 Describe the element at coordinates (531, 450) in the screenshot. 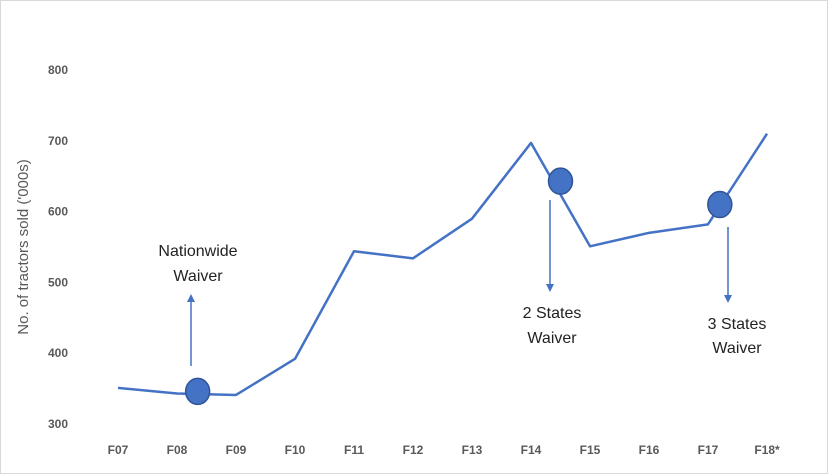

I see `x-tick-label: F14` at that location.